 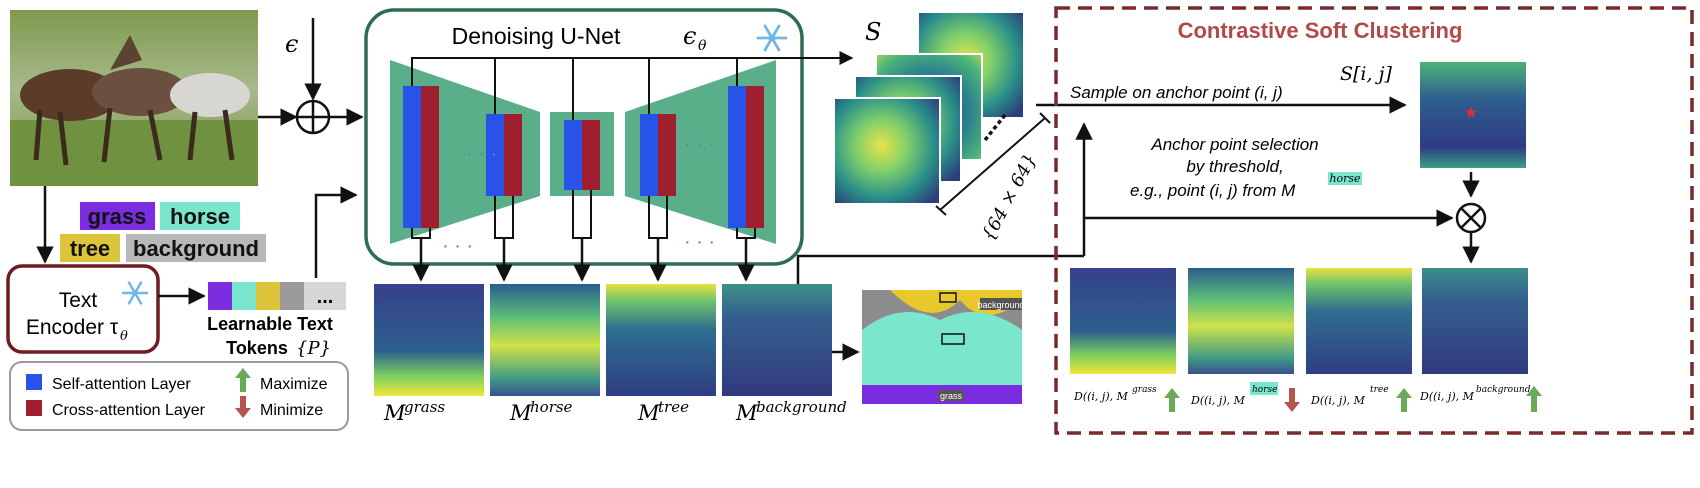 What do you see at coordinates (270, 324) in the screenshot?
I see `learnable-tokens-line1: Learnable Text` at bounding box center [270, 324].